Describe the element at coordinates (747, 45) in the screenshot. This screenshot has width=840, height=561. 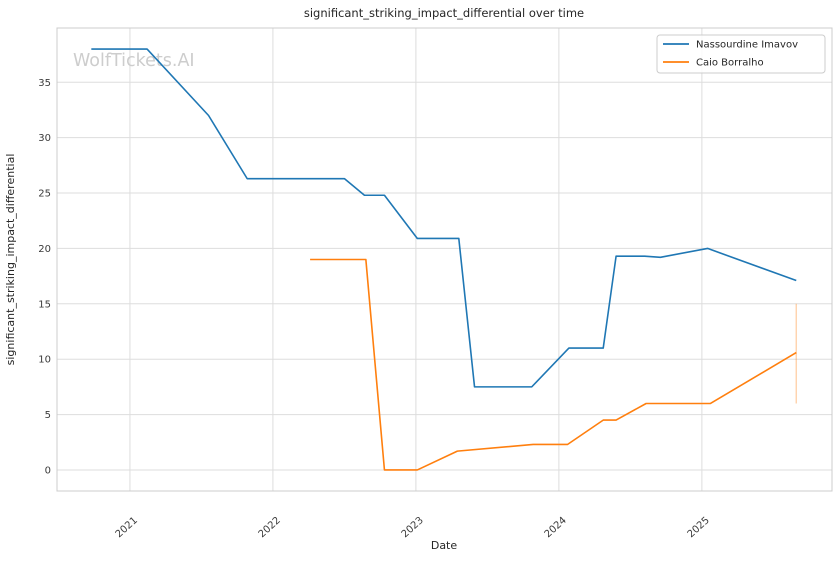
I see `legend-label: Nassourdine Imavov` at that location.